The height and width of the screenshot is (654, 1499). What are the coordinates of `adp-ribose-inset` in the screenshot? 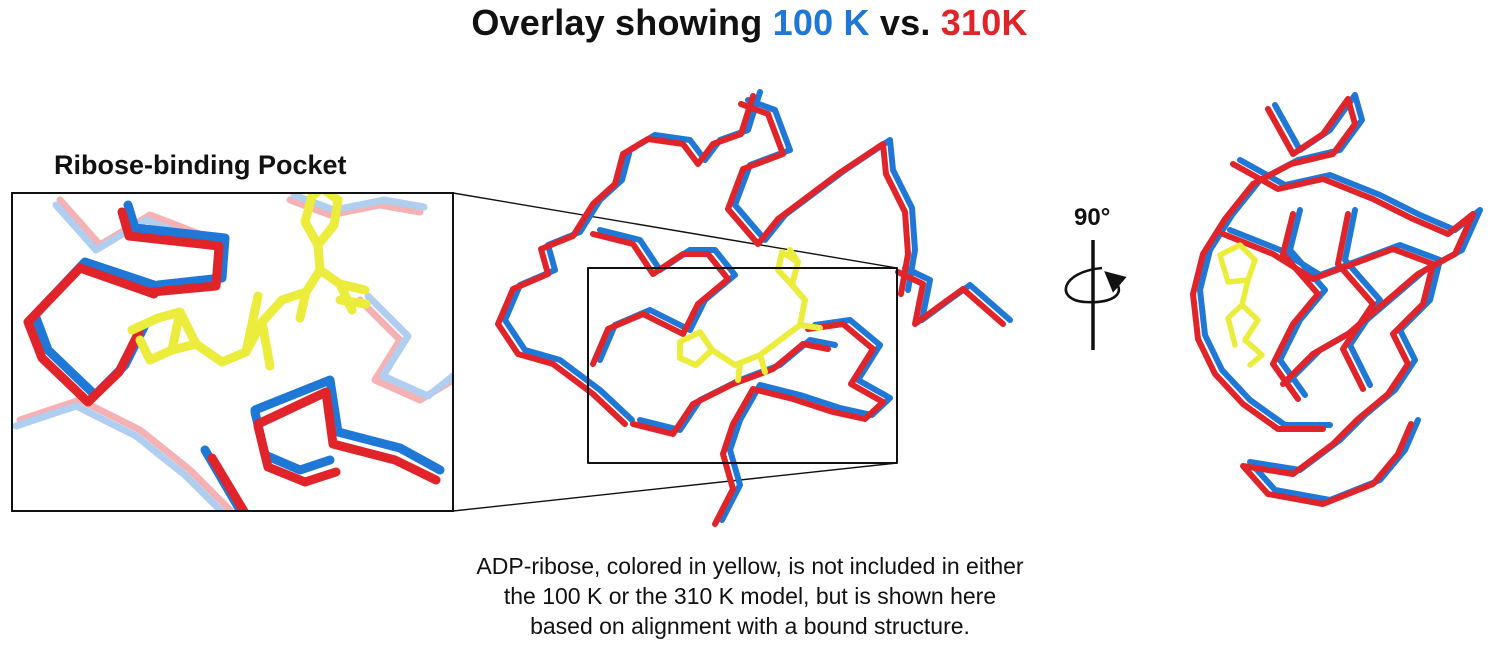 It's located at (249, 282).